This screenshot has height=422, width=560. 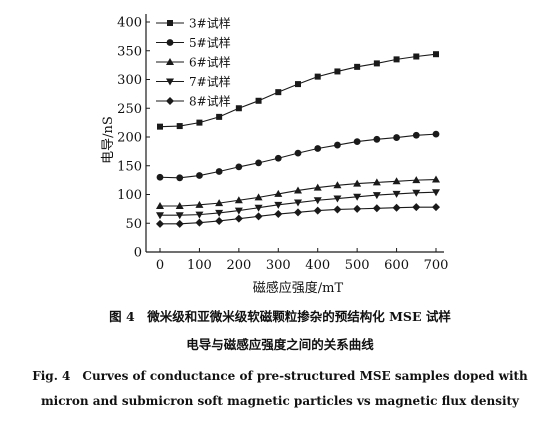 What do you see at coordinates (280, 344) in the screenshot?
I see `caption-chinese-line-2: 电导与磁感应强度之间的关系曲线` at bounding box center [280, 344].